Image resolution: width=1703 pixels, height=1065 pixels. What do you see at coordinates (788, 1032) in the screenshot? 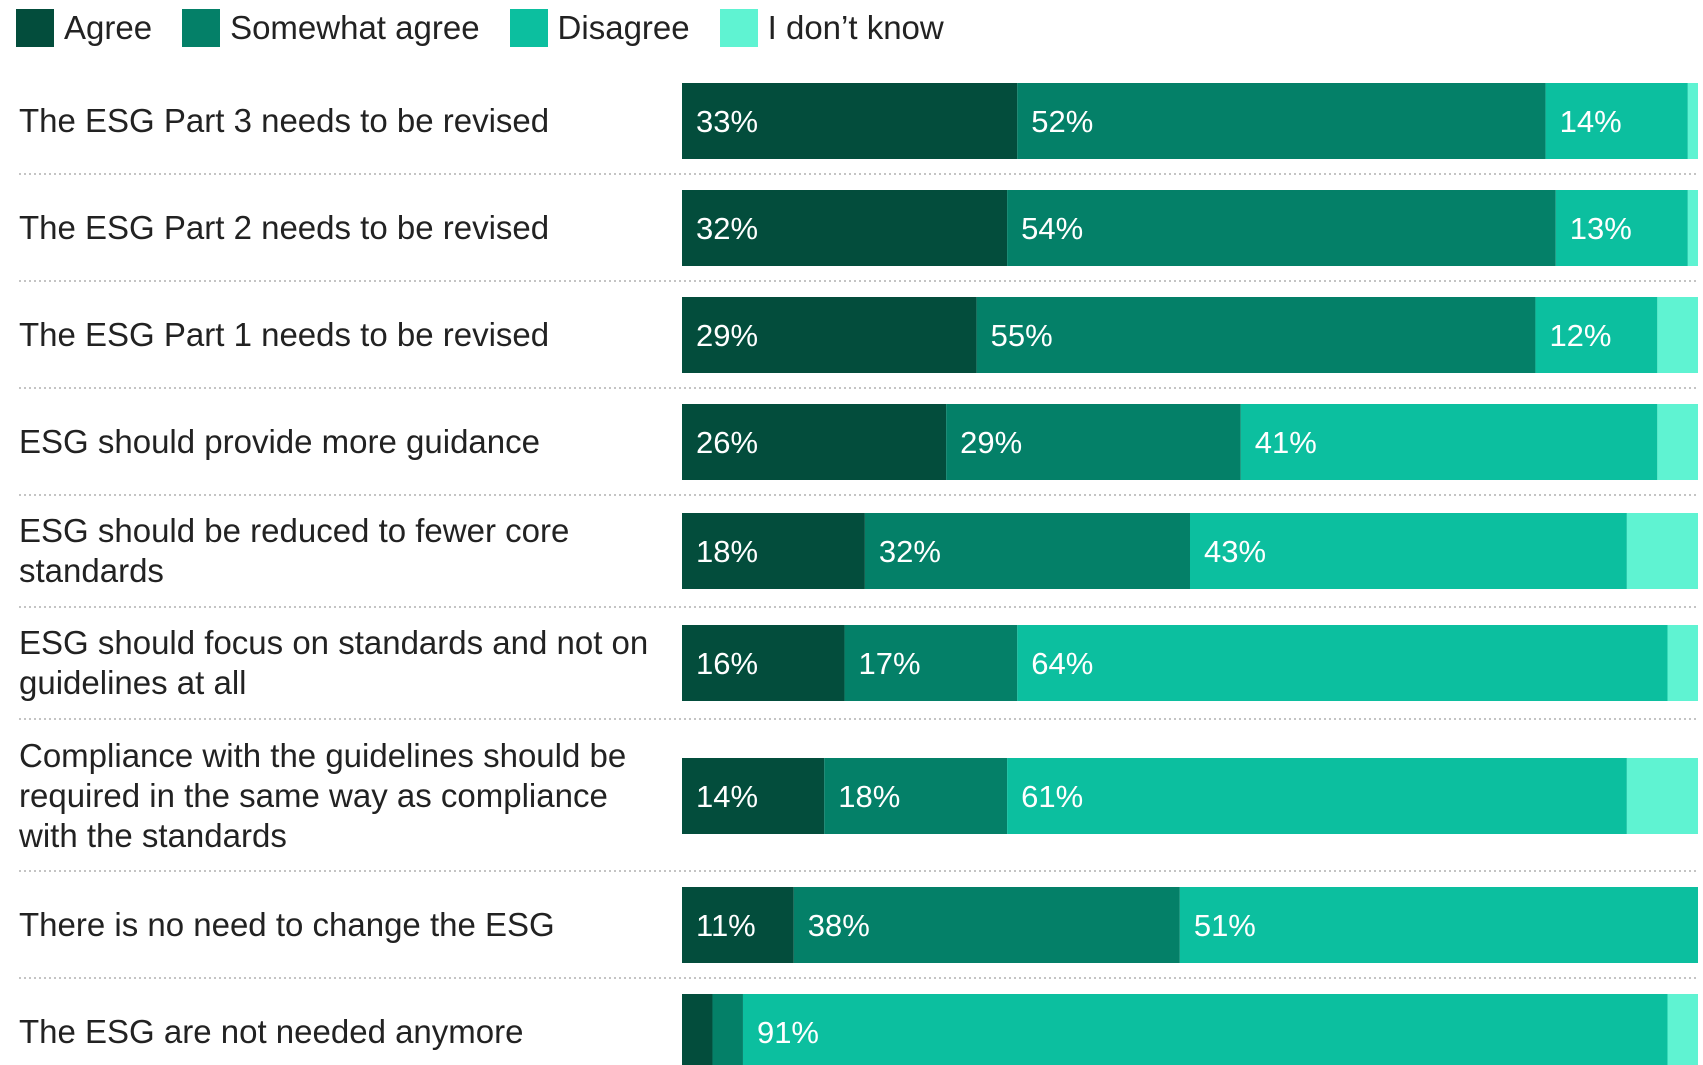
I see `value-label: 91%` at bounding box center [788, 1032].